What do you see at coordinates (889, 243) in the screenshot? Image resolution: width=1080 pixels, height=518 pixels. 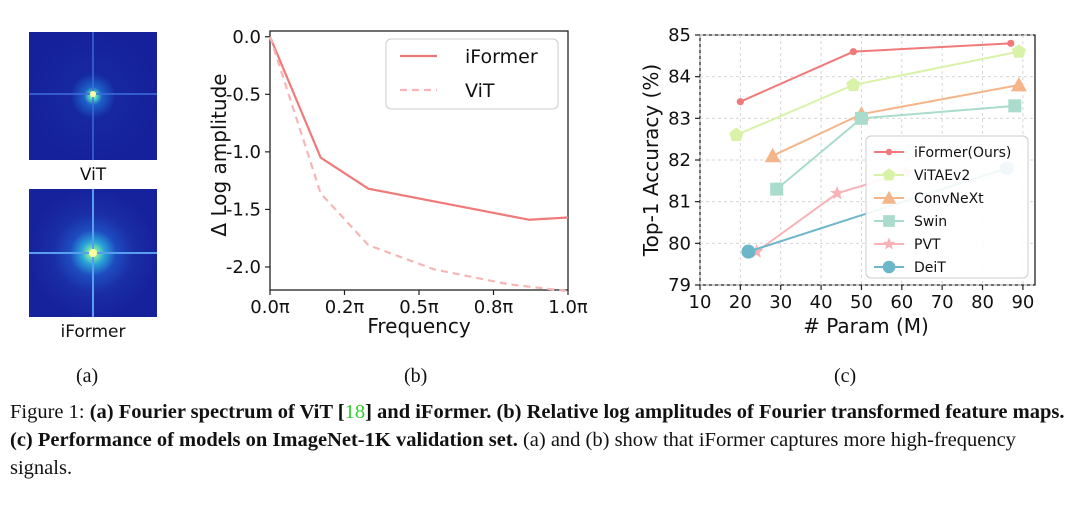 I see `legend-marker-pvt` at bounding box center [889, 243].